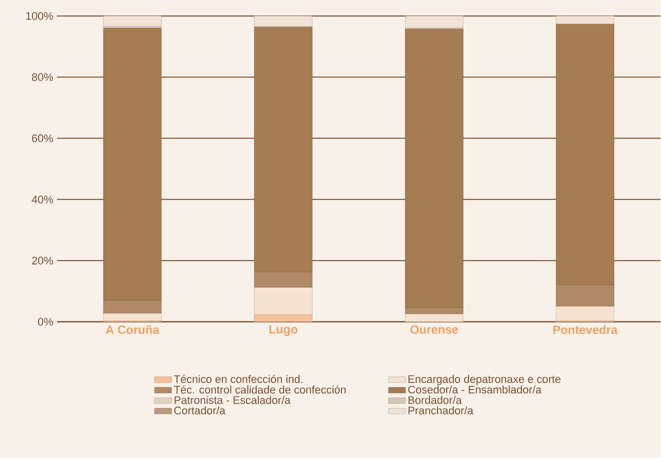 This screenshot has height=458, width=661. I want to click on legend-label: Cortador/a, so click(200, 410).